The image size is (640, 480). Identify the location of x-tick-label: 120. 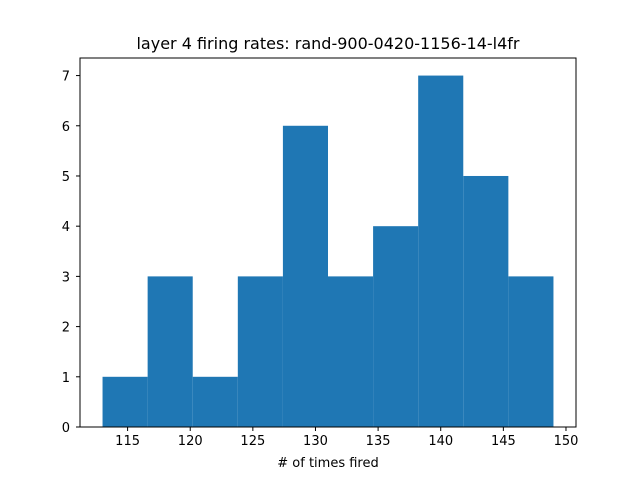
(190, 441).